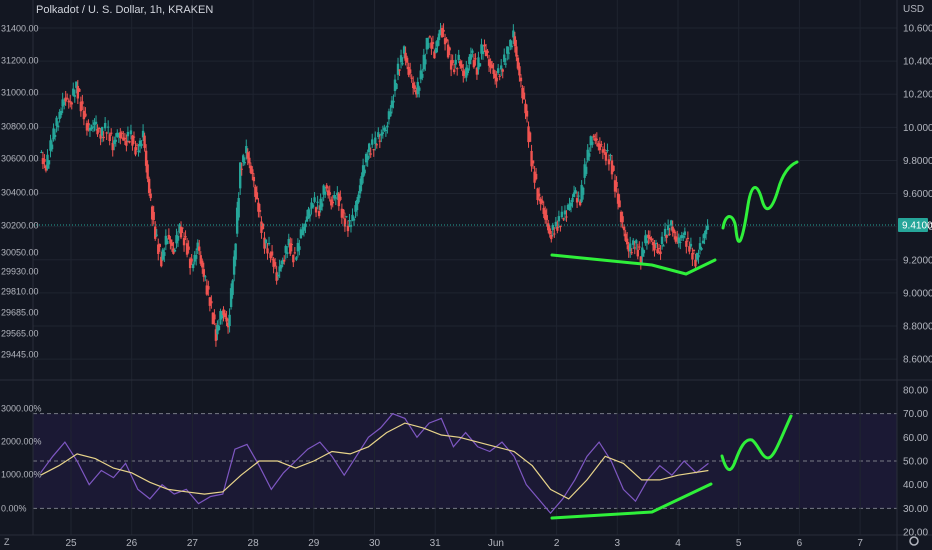  I want to click on right-tick-label: 9.6000, so click(917, 194).